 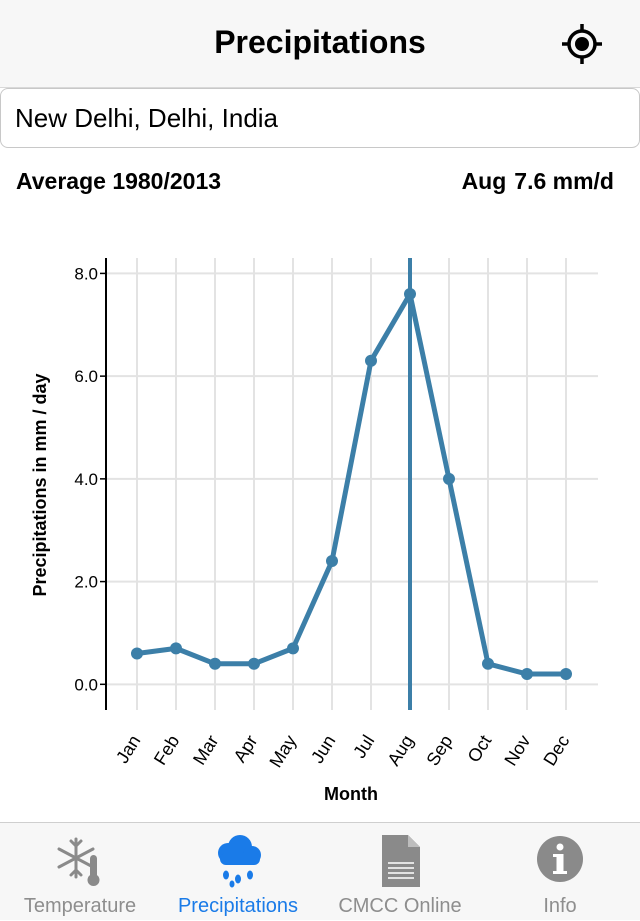 What do you see at coordinates (566, 674) in the screenshot?
I see `data-point-dec` at bounding box center [566, 674].